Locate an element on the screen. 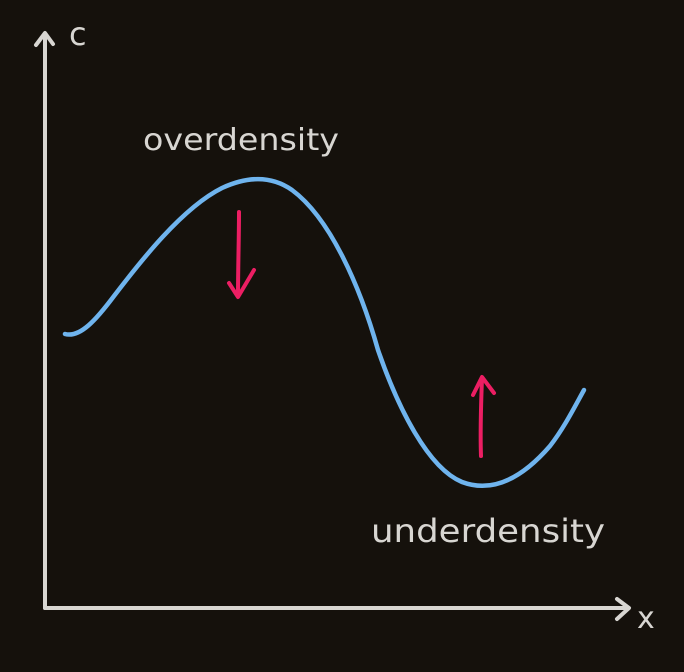 Image resolution: width=684 pixels, height=672 pixels. y-axis-label: c is located at coordinates (78, 34).